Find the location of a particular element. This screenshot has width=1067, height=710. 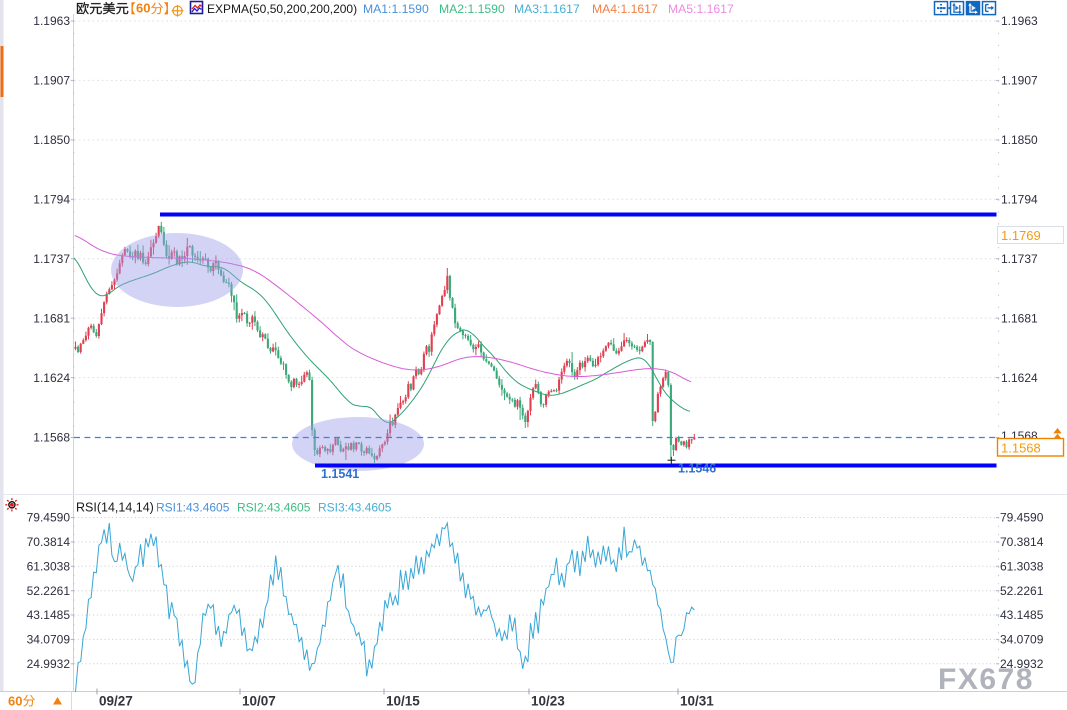

svg-text: 09/27 is located at coordinates (116, 701).